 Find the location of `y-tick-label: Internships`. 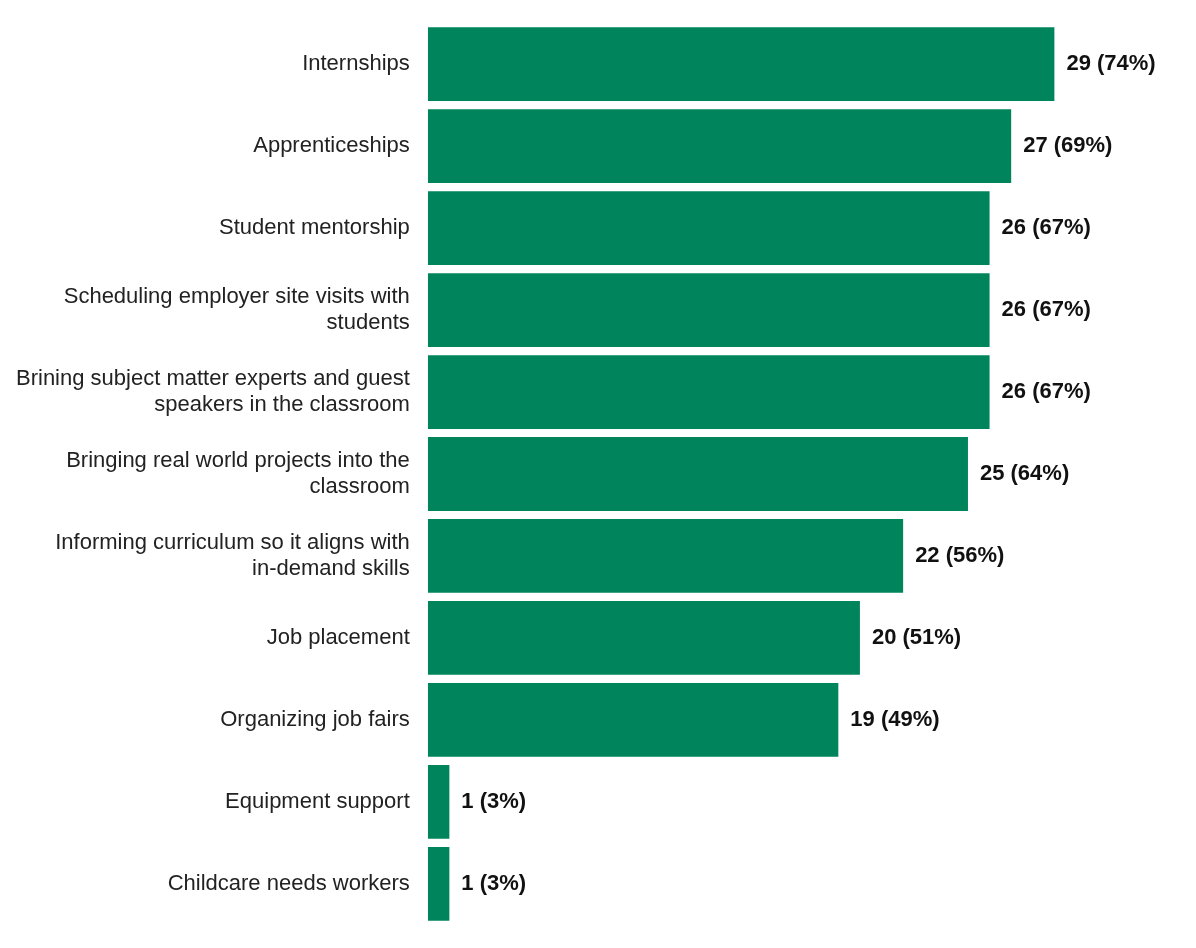

y-tick-label: Internships is located at coordinates (356, 63).